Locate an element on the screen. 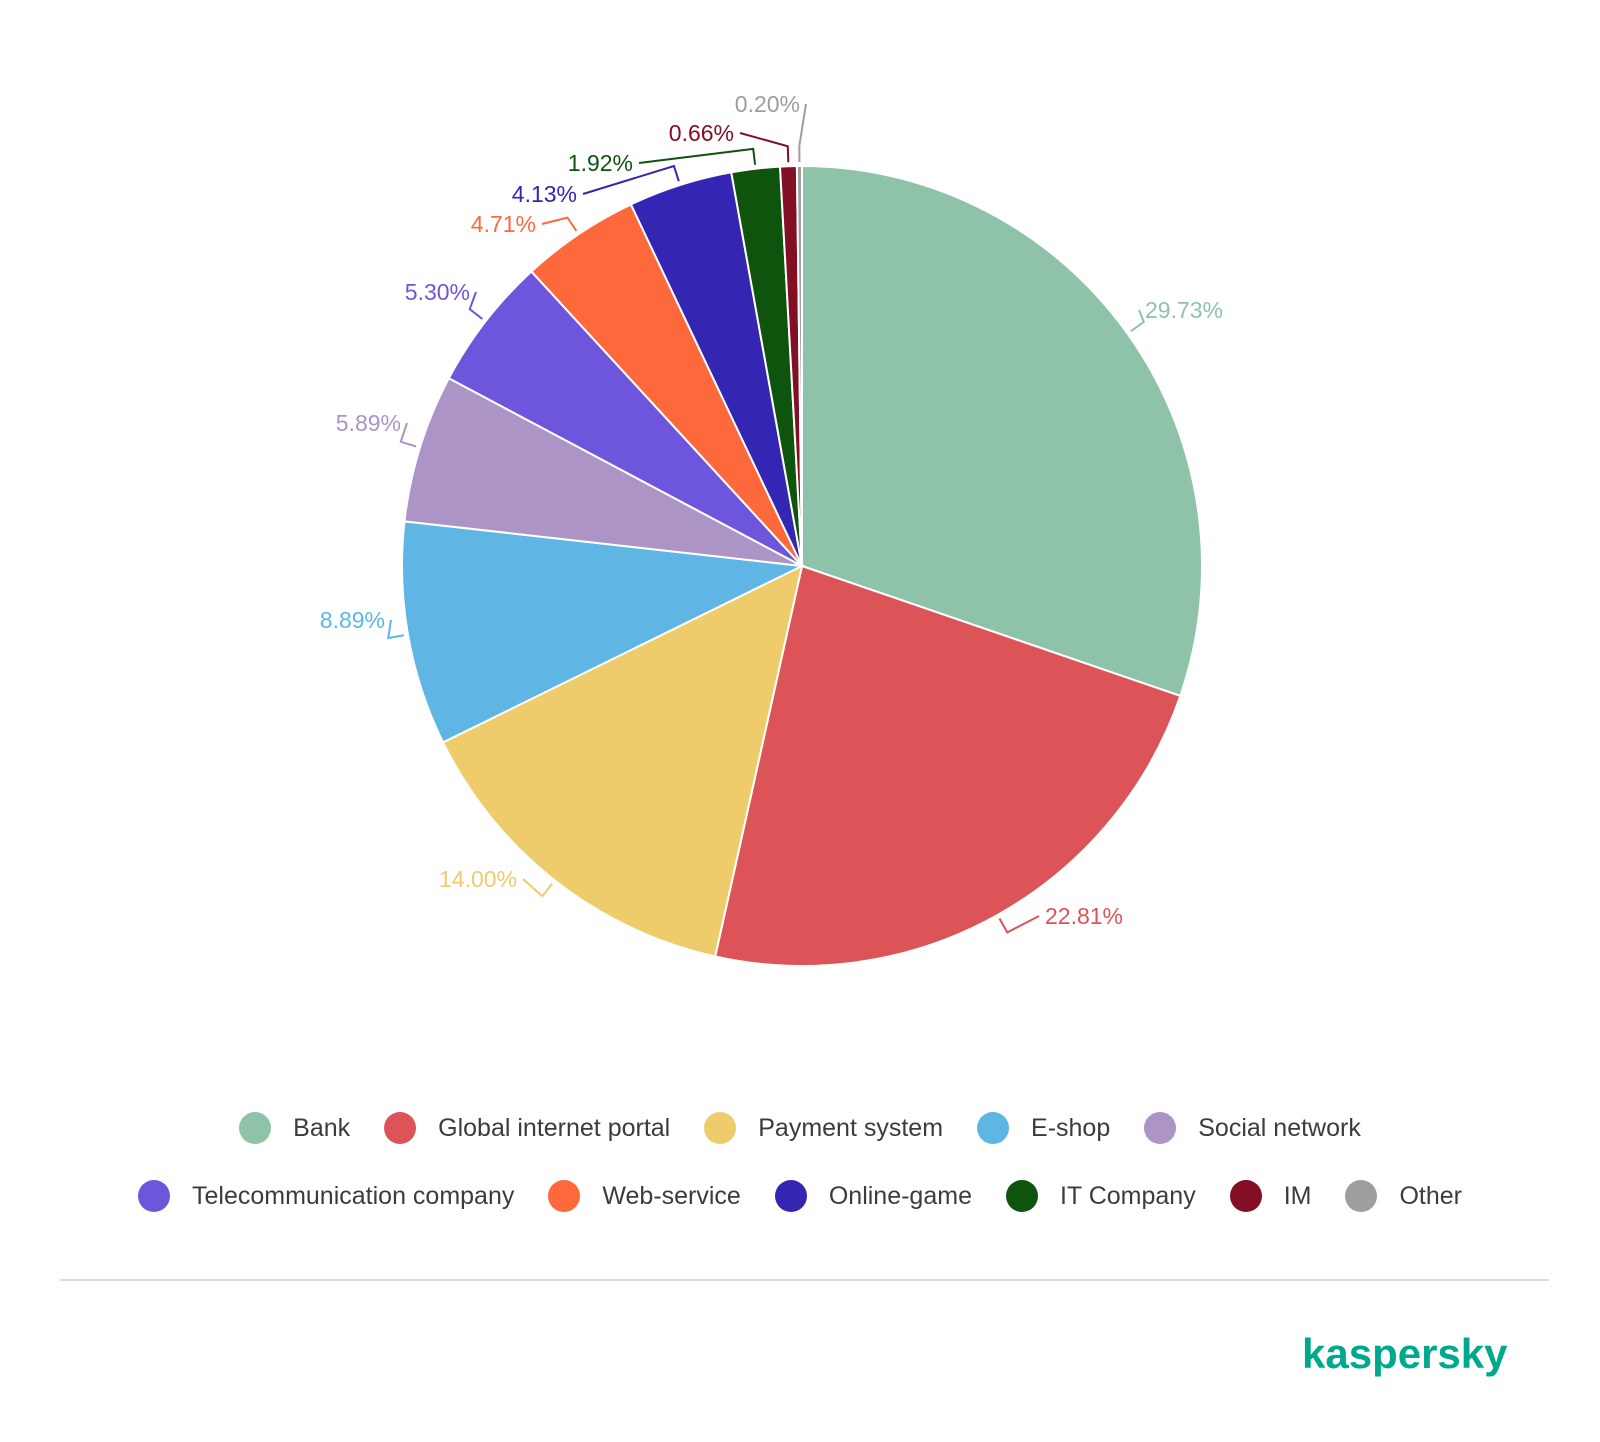  pie-slice-bank is located at coordinates (1002, 431).